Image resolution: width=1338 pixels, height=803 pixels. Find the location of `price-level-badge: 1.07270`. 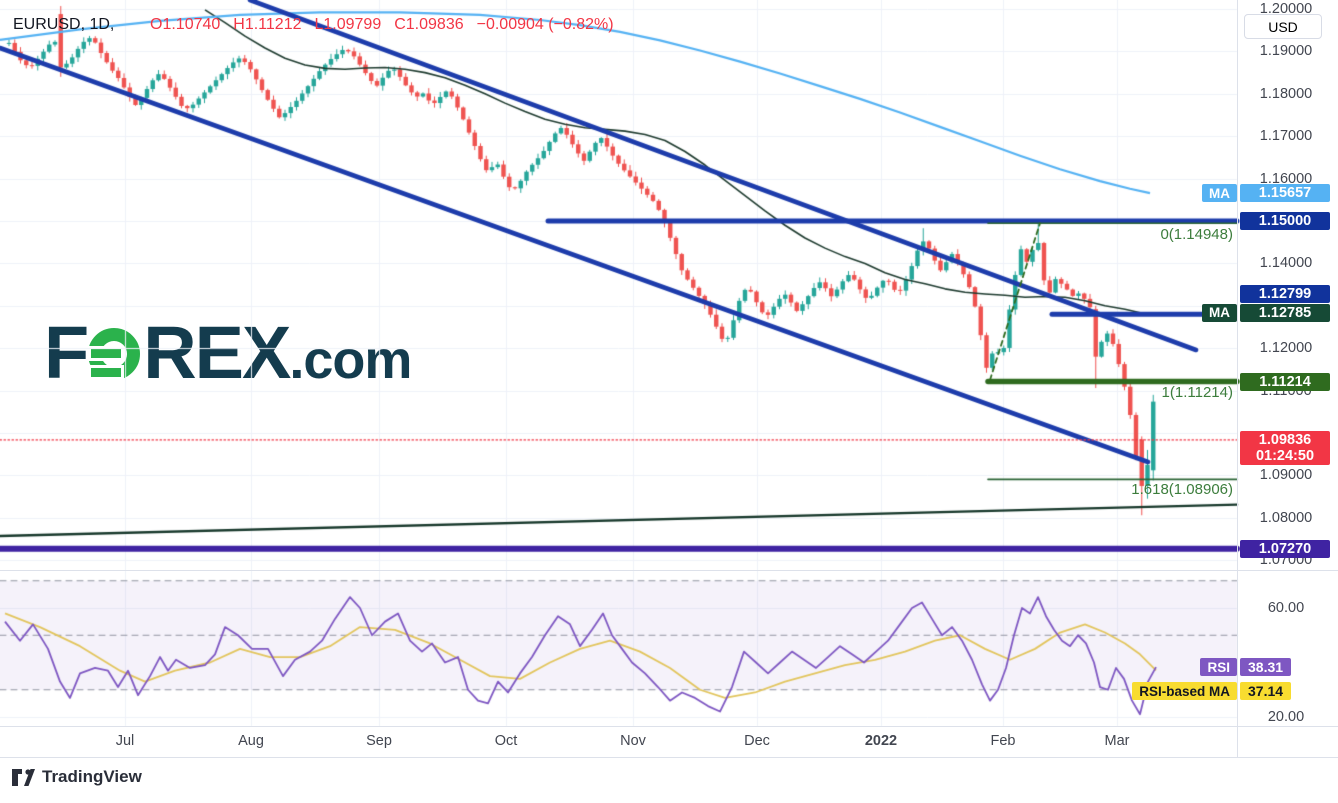

price-level-badge: 1.07270 is located at coordinates (1285, 548).